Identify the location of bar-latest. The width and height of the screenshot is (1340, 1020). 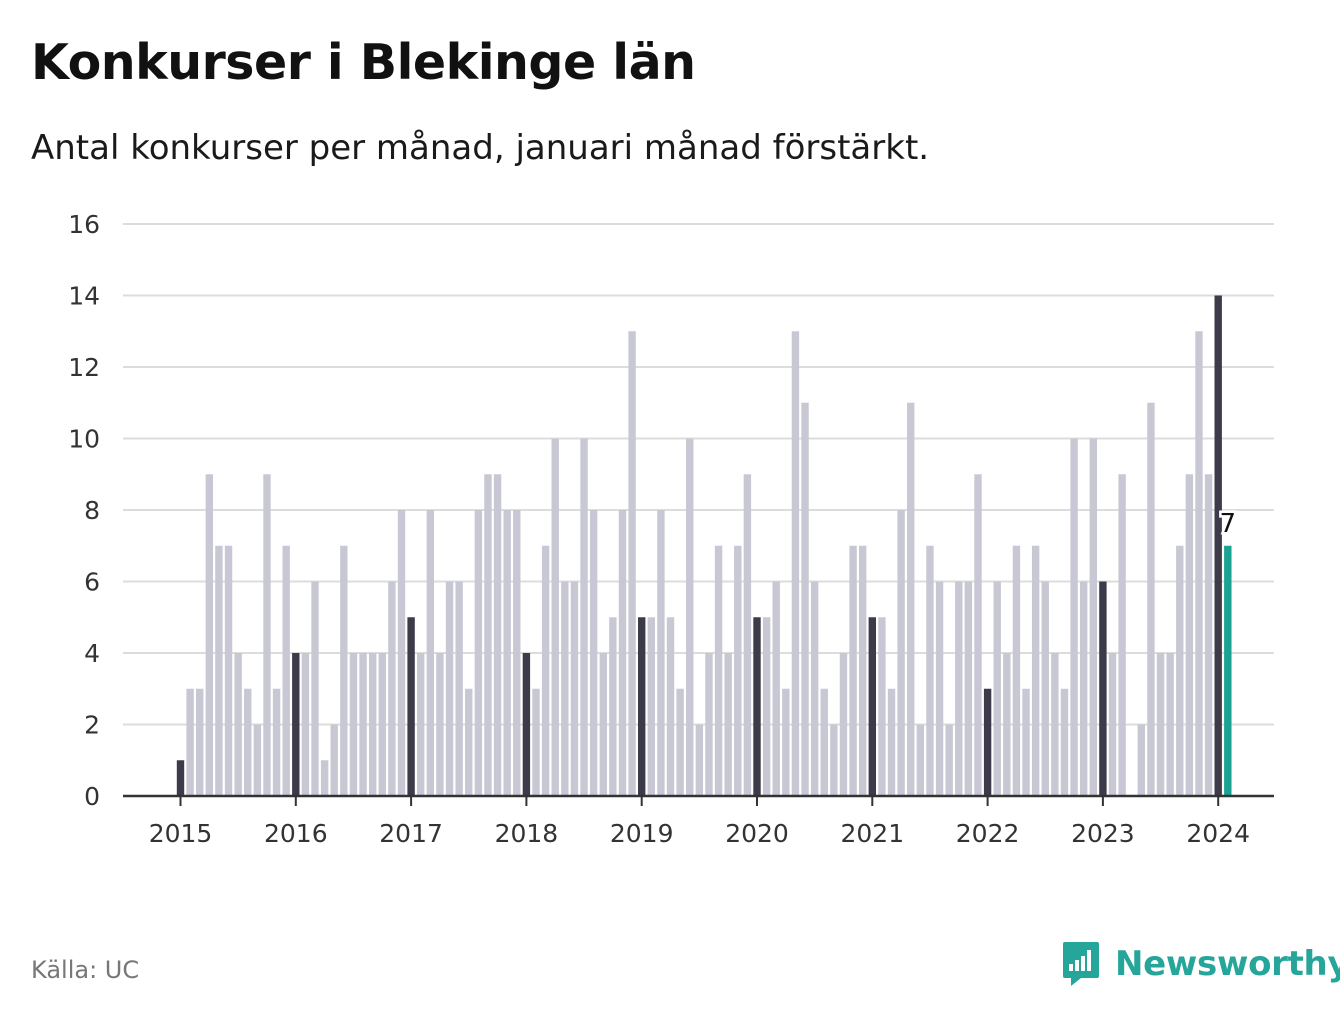
(1228, 670).